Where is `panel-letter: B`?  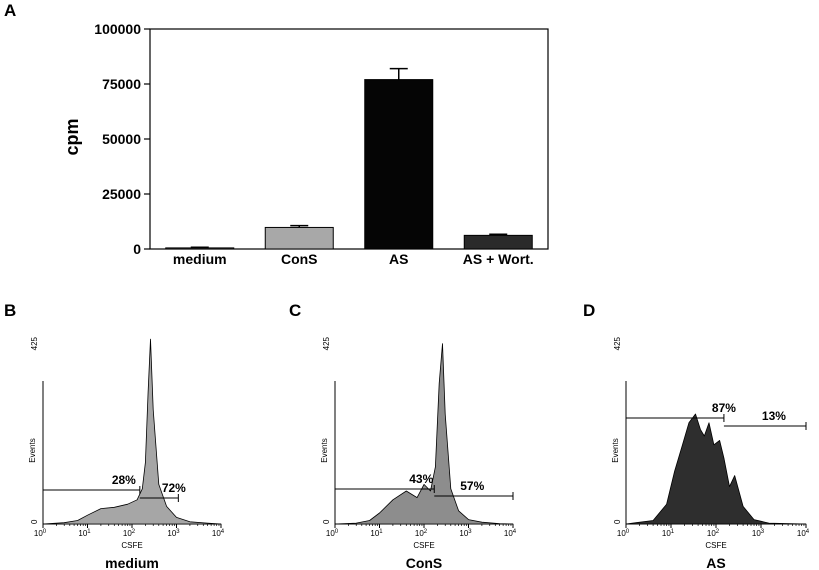
panel-letter: B is located at coordinates (10, 310).